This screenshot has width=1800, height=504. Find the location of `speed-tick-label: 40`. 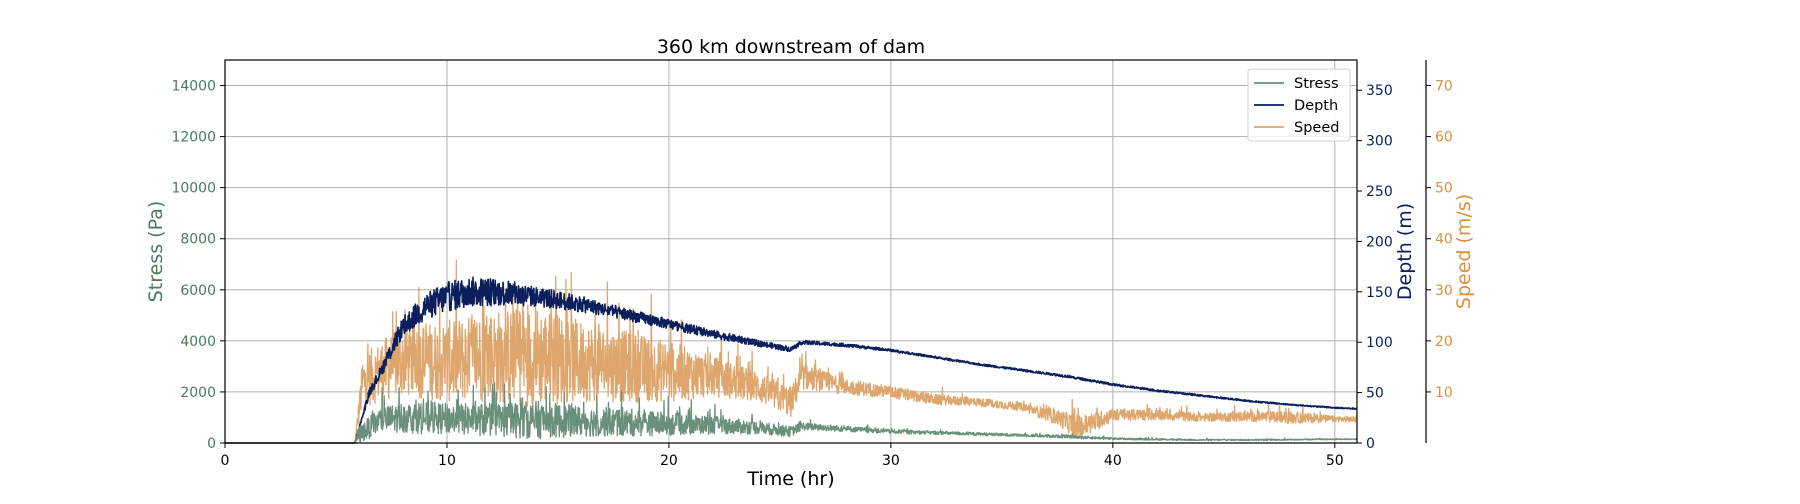

speed-tick-label: 40 is located at coordinates (1444, 240).